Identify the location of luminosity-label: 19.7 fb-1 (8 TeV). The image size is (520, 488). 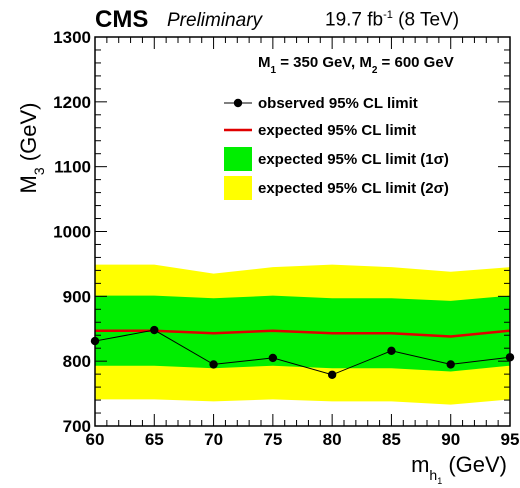
(392, 20).